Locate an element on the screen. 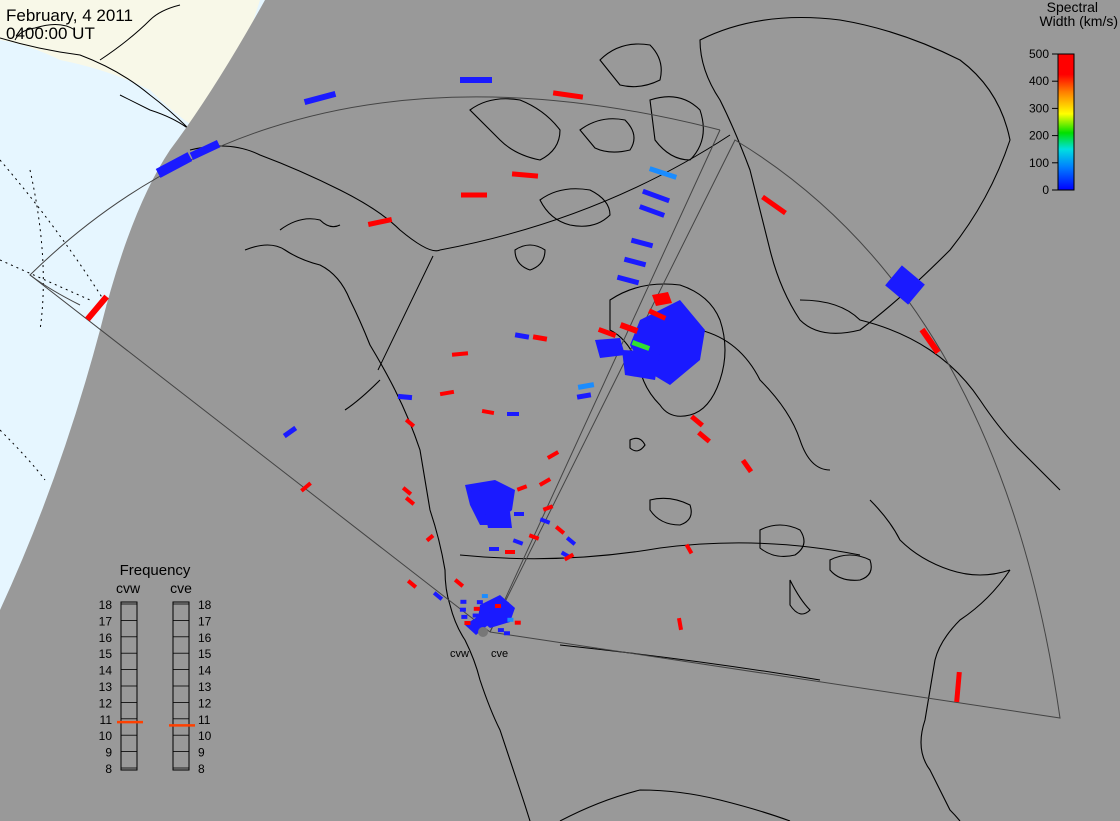 The height and width of the screenshot is (821, 1120). colorbar: Spectral Width (km/s) 500 400 300 200 100 0 is located at coordinates (1073, 98).